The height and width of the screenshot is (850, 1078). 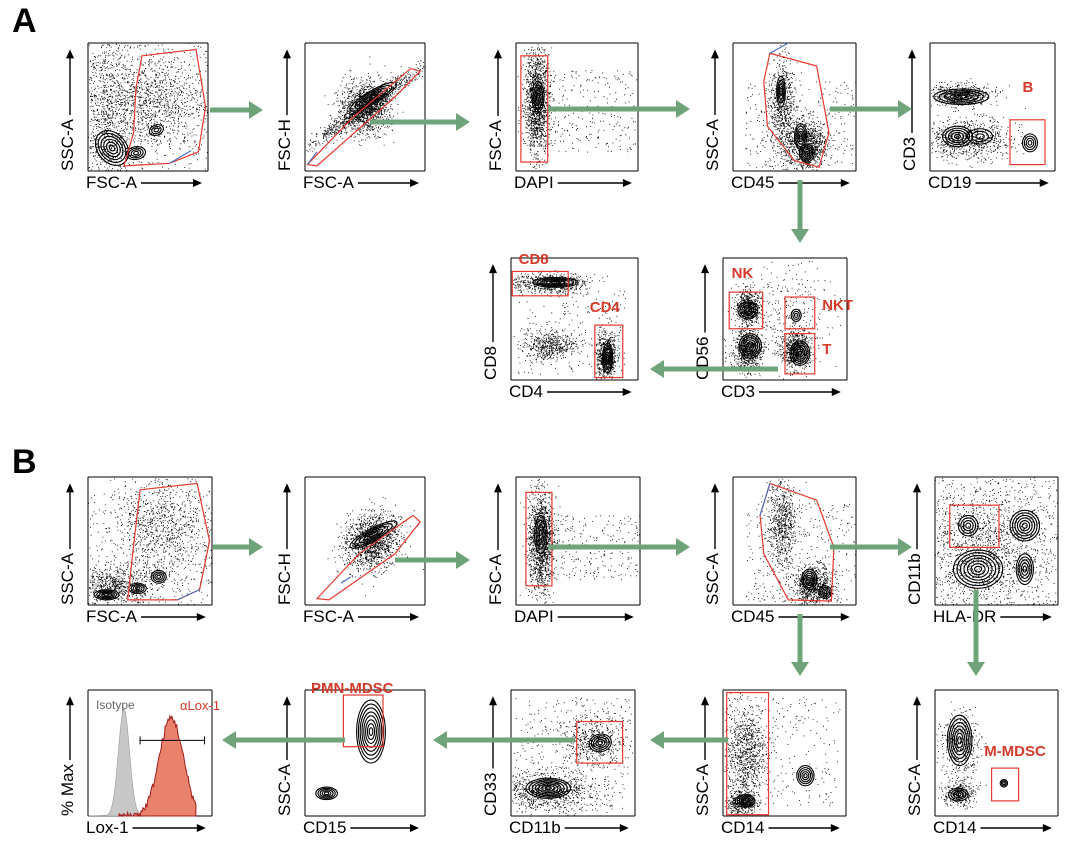 What do you see at coordinates (742, 274) in the screenshot?
I see `gate-label-nk: NK` at bounding box center [742, 274].